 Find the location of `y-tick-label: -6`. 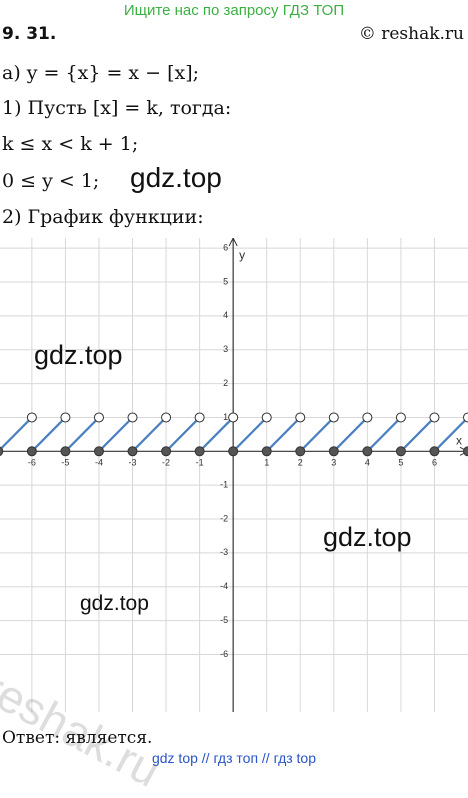

y-tick-label: -6 is located at coordinates (224, 654).